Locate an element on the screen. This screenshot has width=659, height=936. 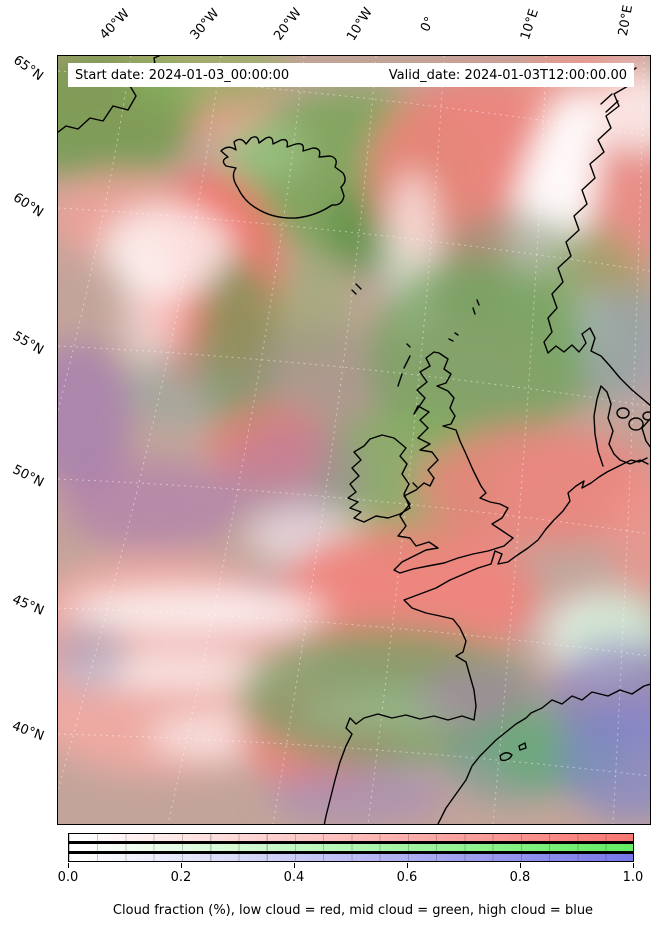
lat-tick-label: 65°N is located at coordinates (28, 68).